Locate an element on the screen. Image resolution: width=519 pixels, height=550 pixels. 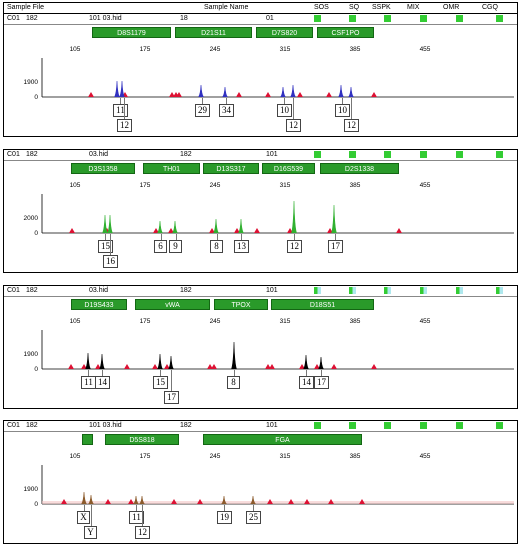
hid-filename: 03.hid is located at coordinates (99, 290).